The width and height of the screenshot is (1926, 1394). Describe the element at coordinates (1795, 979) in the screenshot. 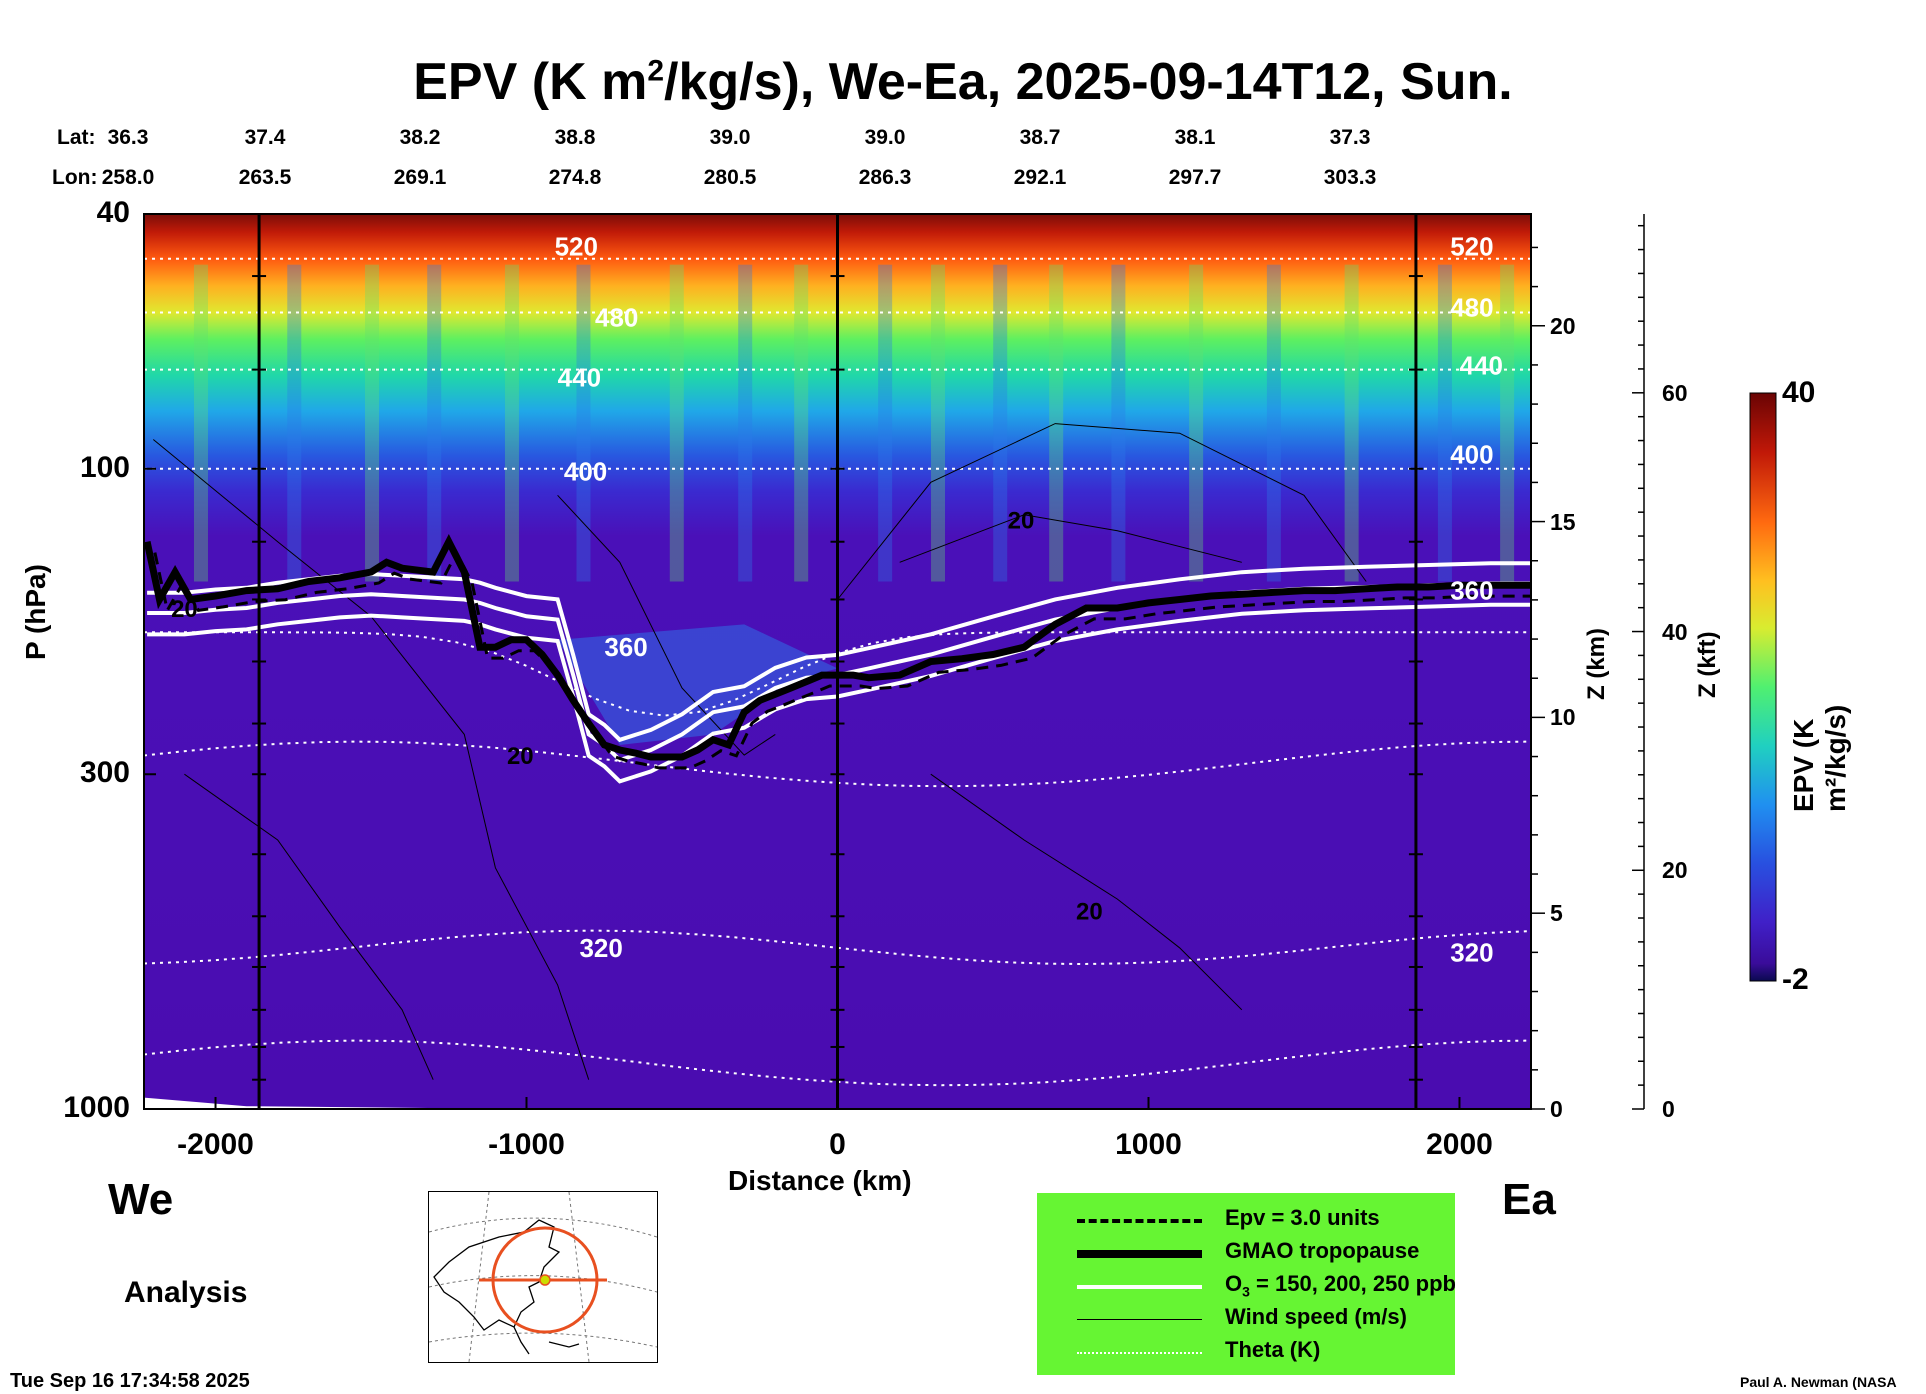

I see `colorbar-min-label: -2` at that location.